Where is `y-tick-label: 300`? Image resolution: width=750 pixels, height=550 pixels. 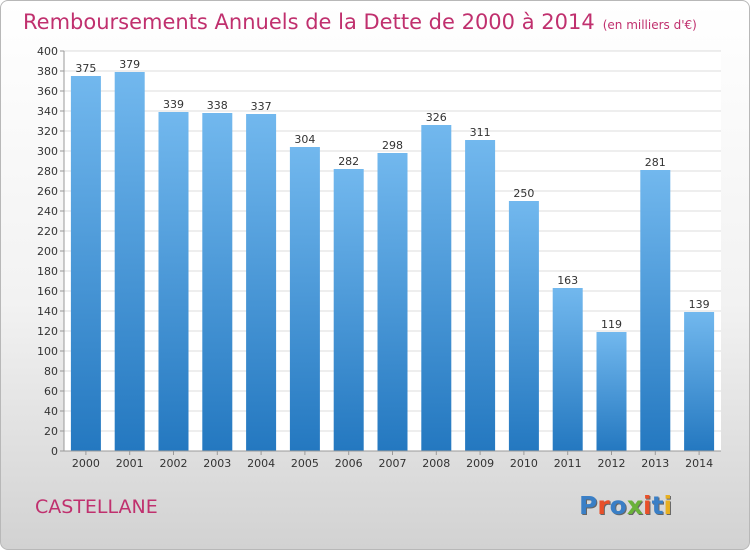 y-tick-label: 300 is located at coordinates (47, 151).